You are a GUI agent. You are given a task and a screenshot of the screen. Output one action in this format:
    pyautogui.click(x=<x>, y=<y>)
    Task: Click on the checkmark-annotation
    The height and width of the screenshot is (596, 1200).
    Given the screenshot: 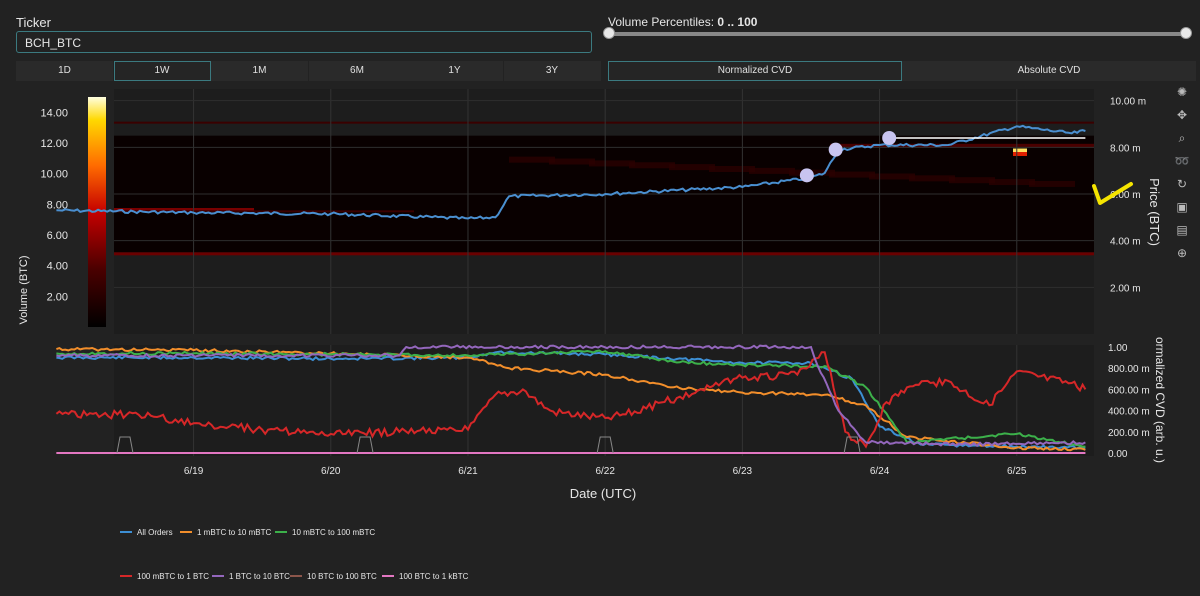 What is the action you would take?
    pyautogui.click(x=1112, y=193)
    